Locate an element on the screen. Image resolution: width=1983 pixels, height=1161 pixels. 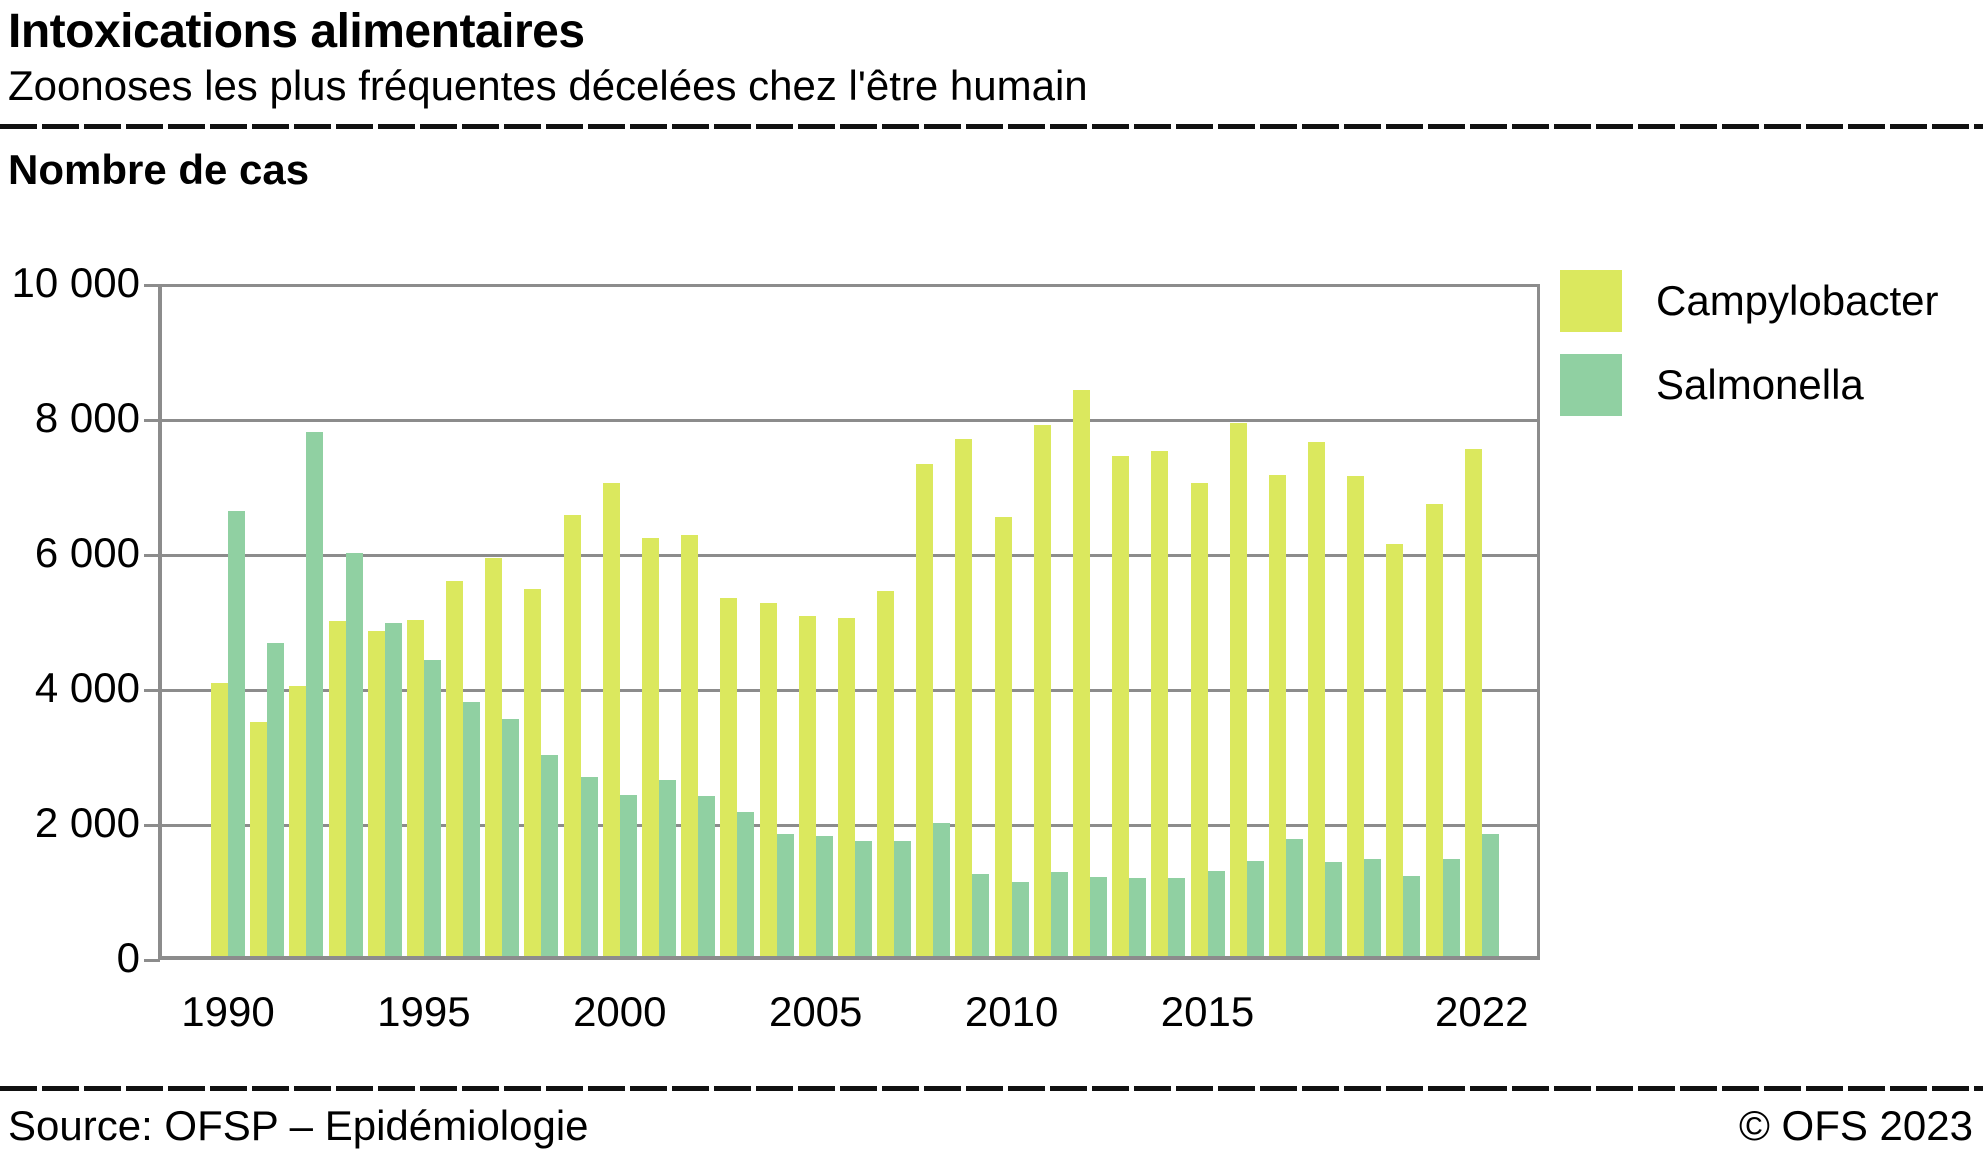
x-tick-label: 1995 is located at coordinates (424, 1011).